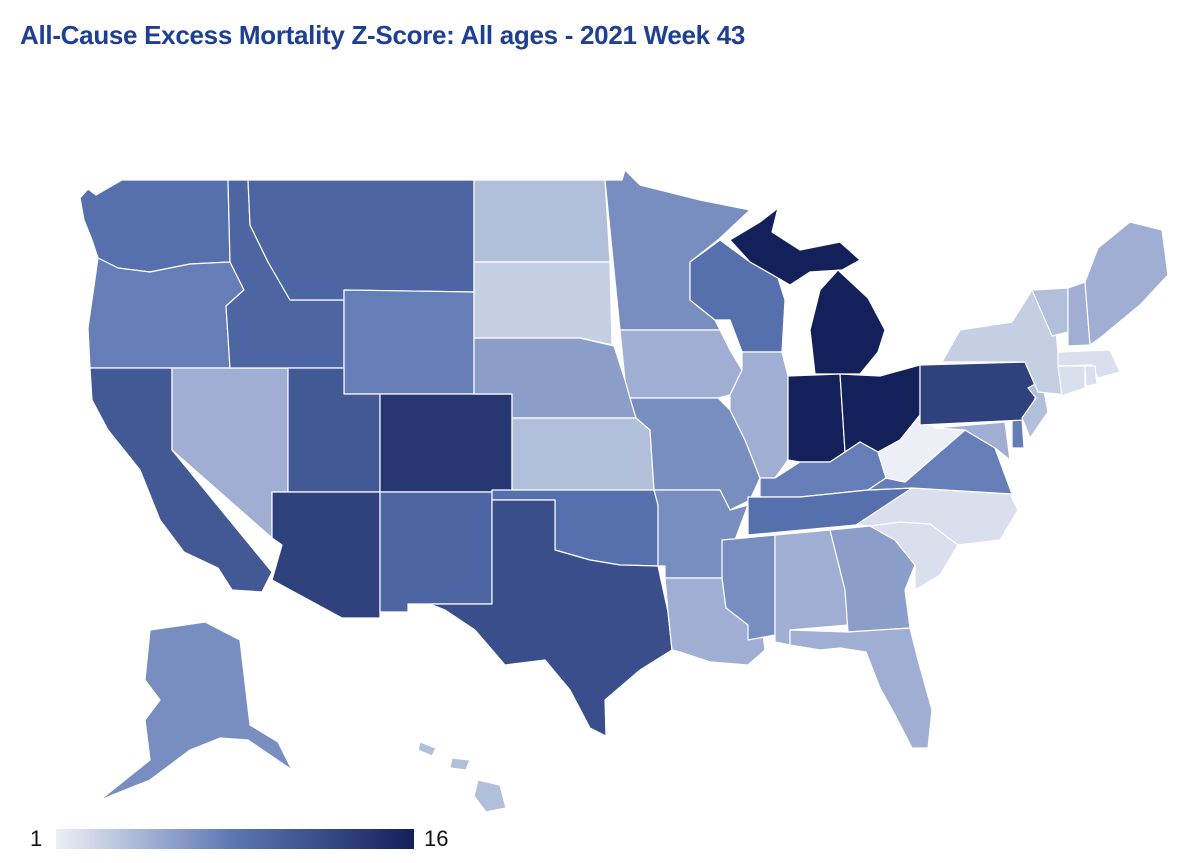 The width and height of the screenshot is (1200, 863). What do you see at coordinates (1091, 376) in the screenshot?
I see `state-ri` at bounding box center [1091, 376].